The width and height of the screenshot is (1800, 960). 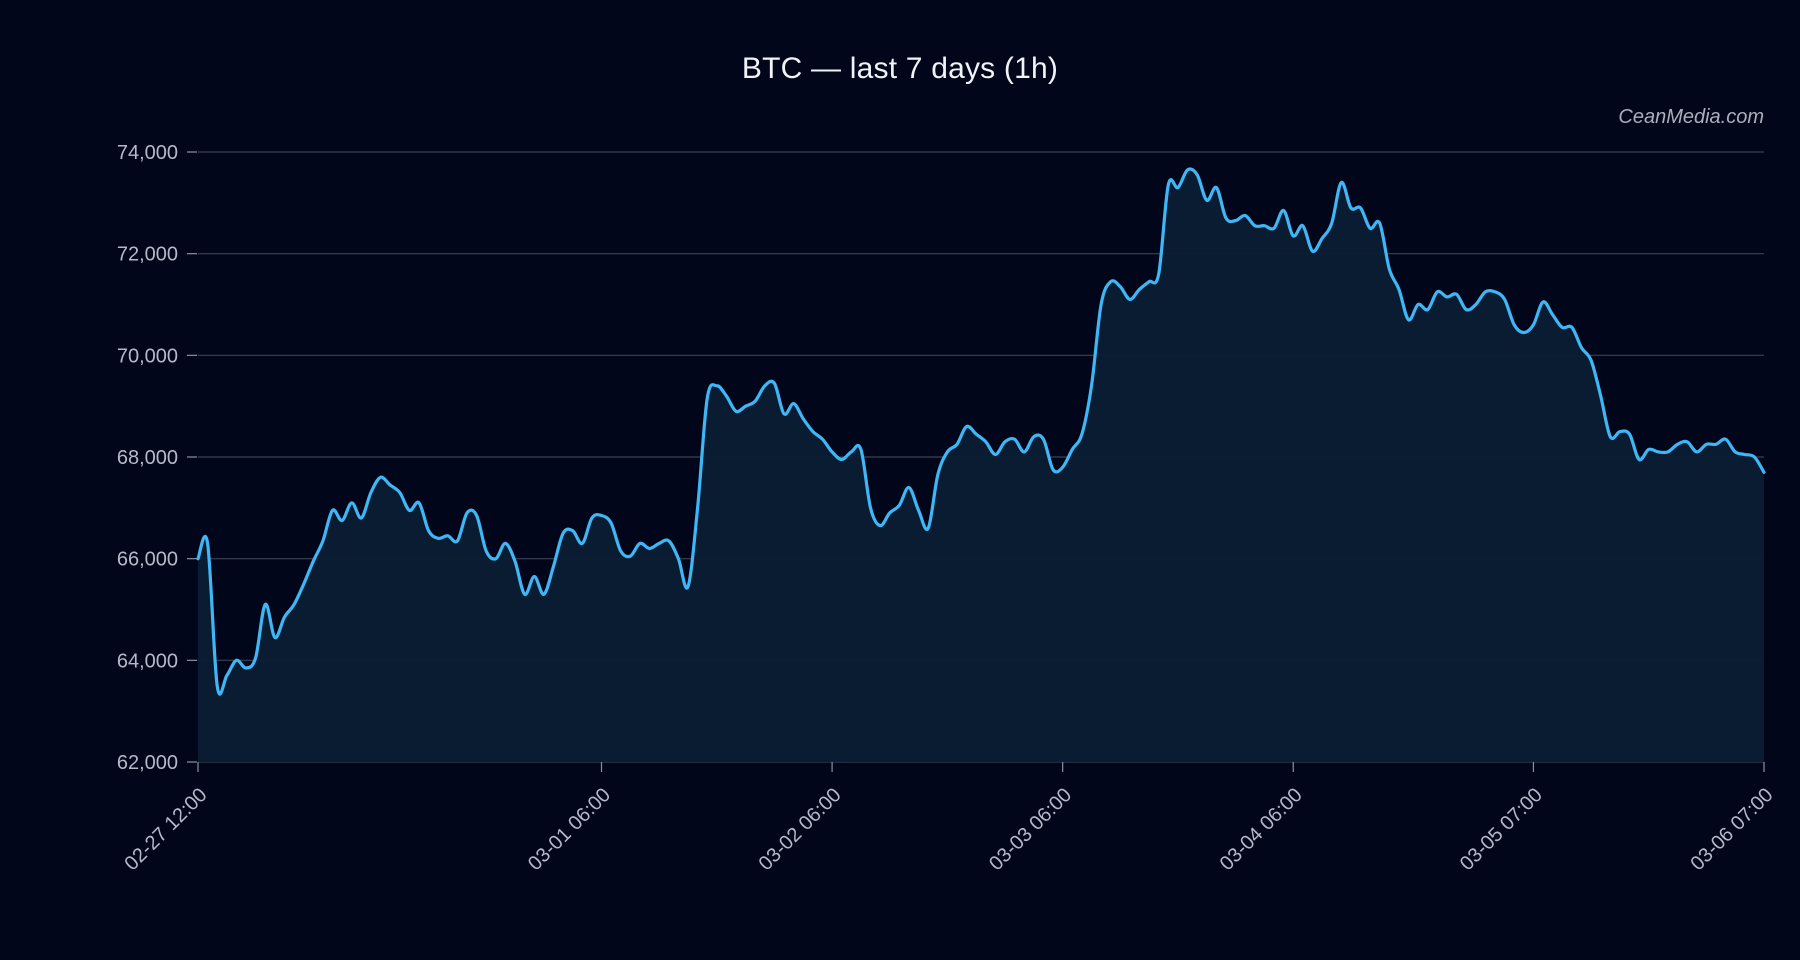 I want to click on x-tick-label: 03-02 06:00, so click(x=800, y=829).